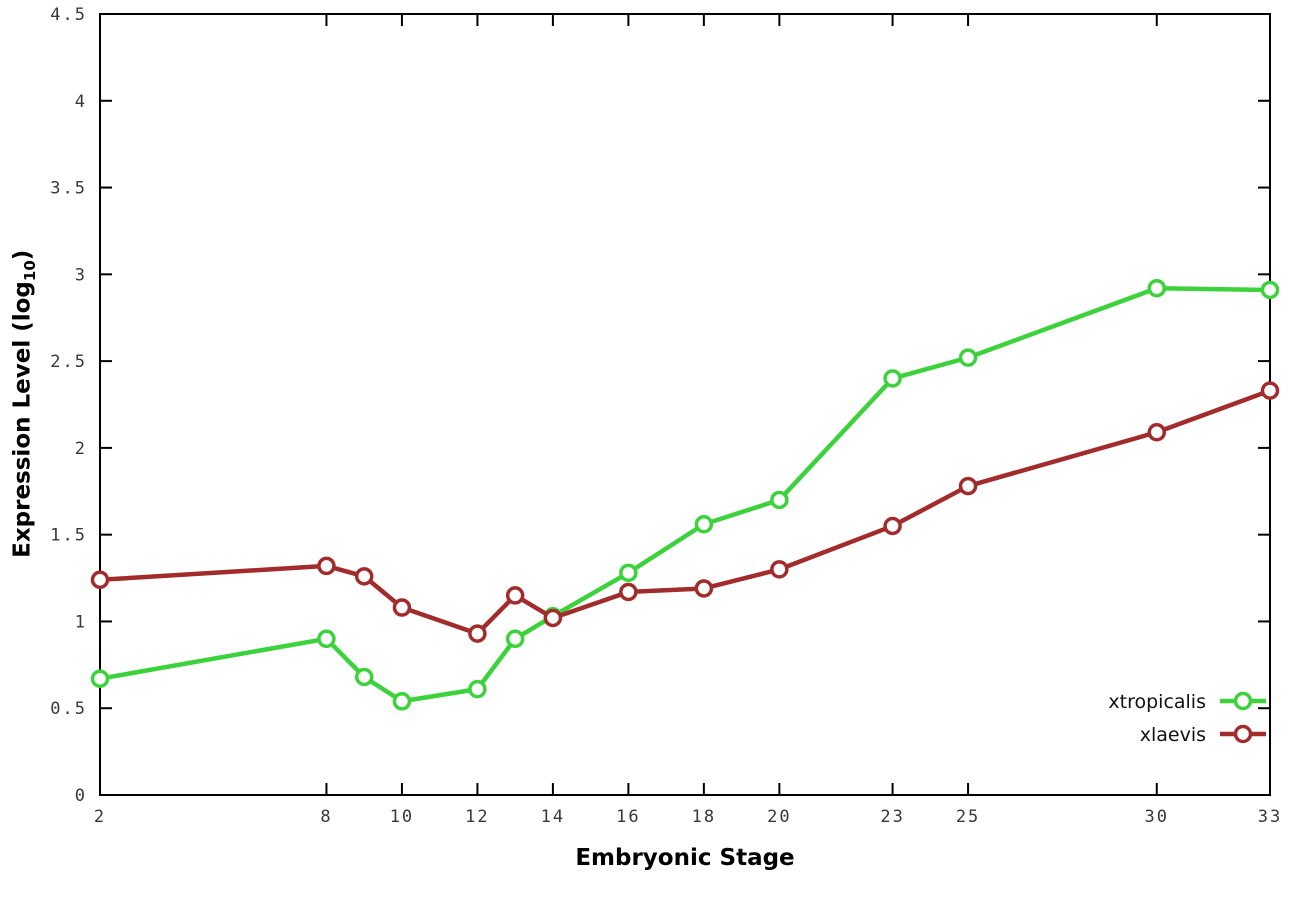 This screenshot has width=1296, height=907. Describe the element at coordinates (68, 536) in the screenshot. I see `y-tick-label: 1.5` at that location.